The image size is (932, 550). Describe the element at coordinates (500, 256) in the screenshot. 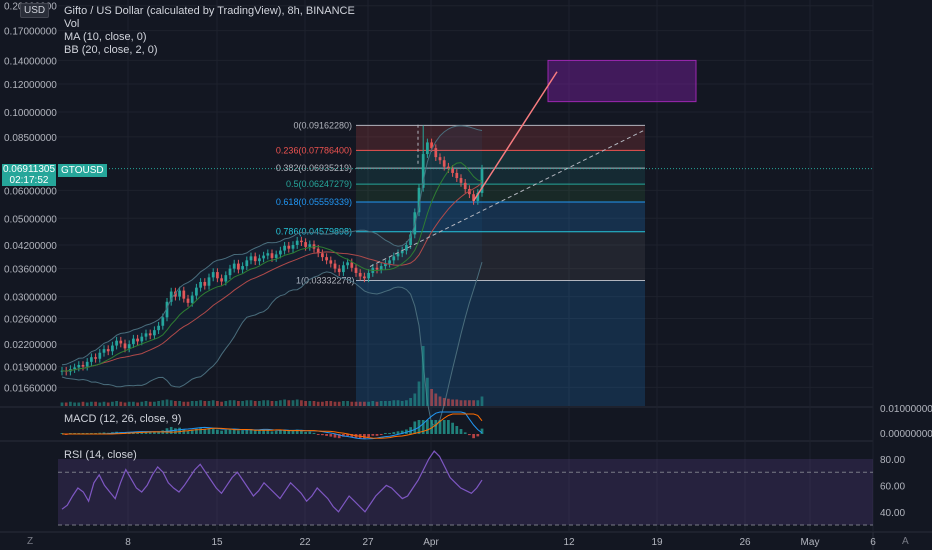

I see `fib-band` at that location.